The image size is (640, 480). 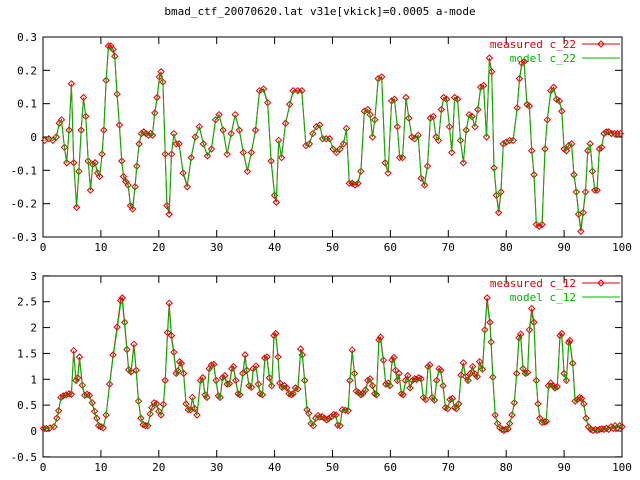 I want to click on y-tick-label: 2.5, so click(x=27, y=302).